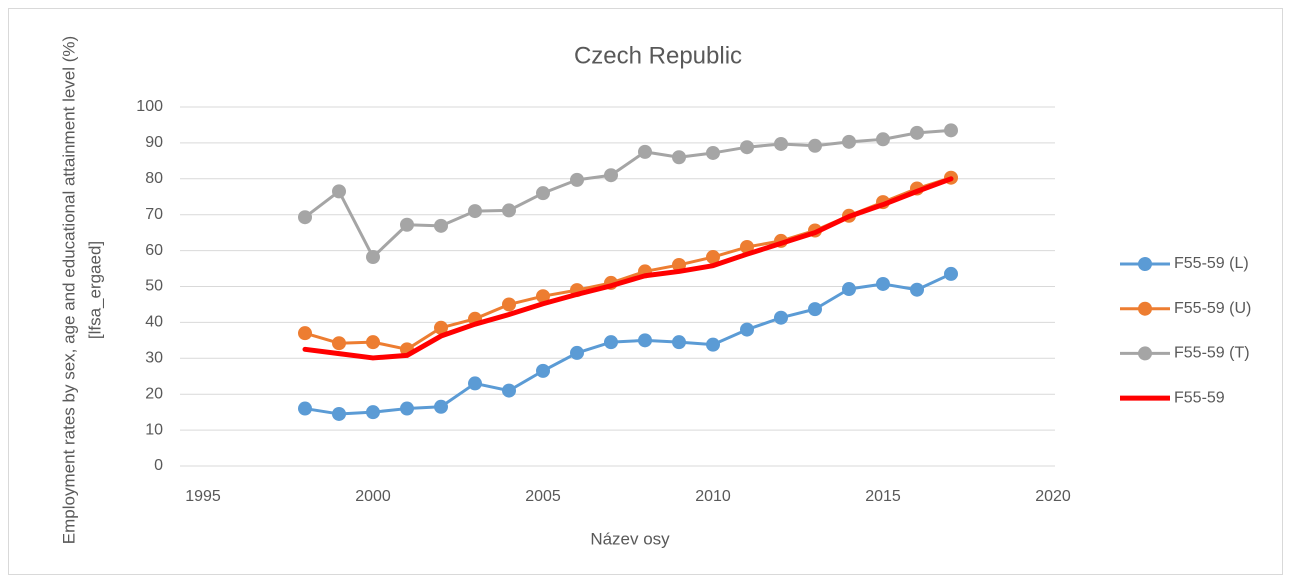  I want to click on y-tick-label: 40, so click(154, 322).